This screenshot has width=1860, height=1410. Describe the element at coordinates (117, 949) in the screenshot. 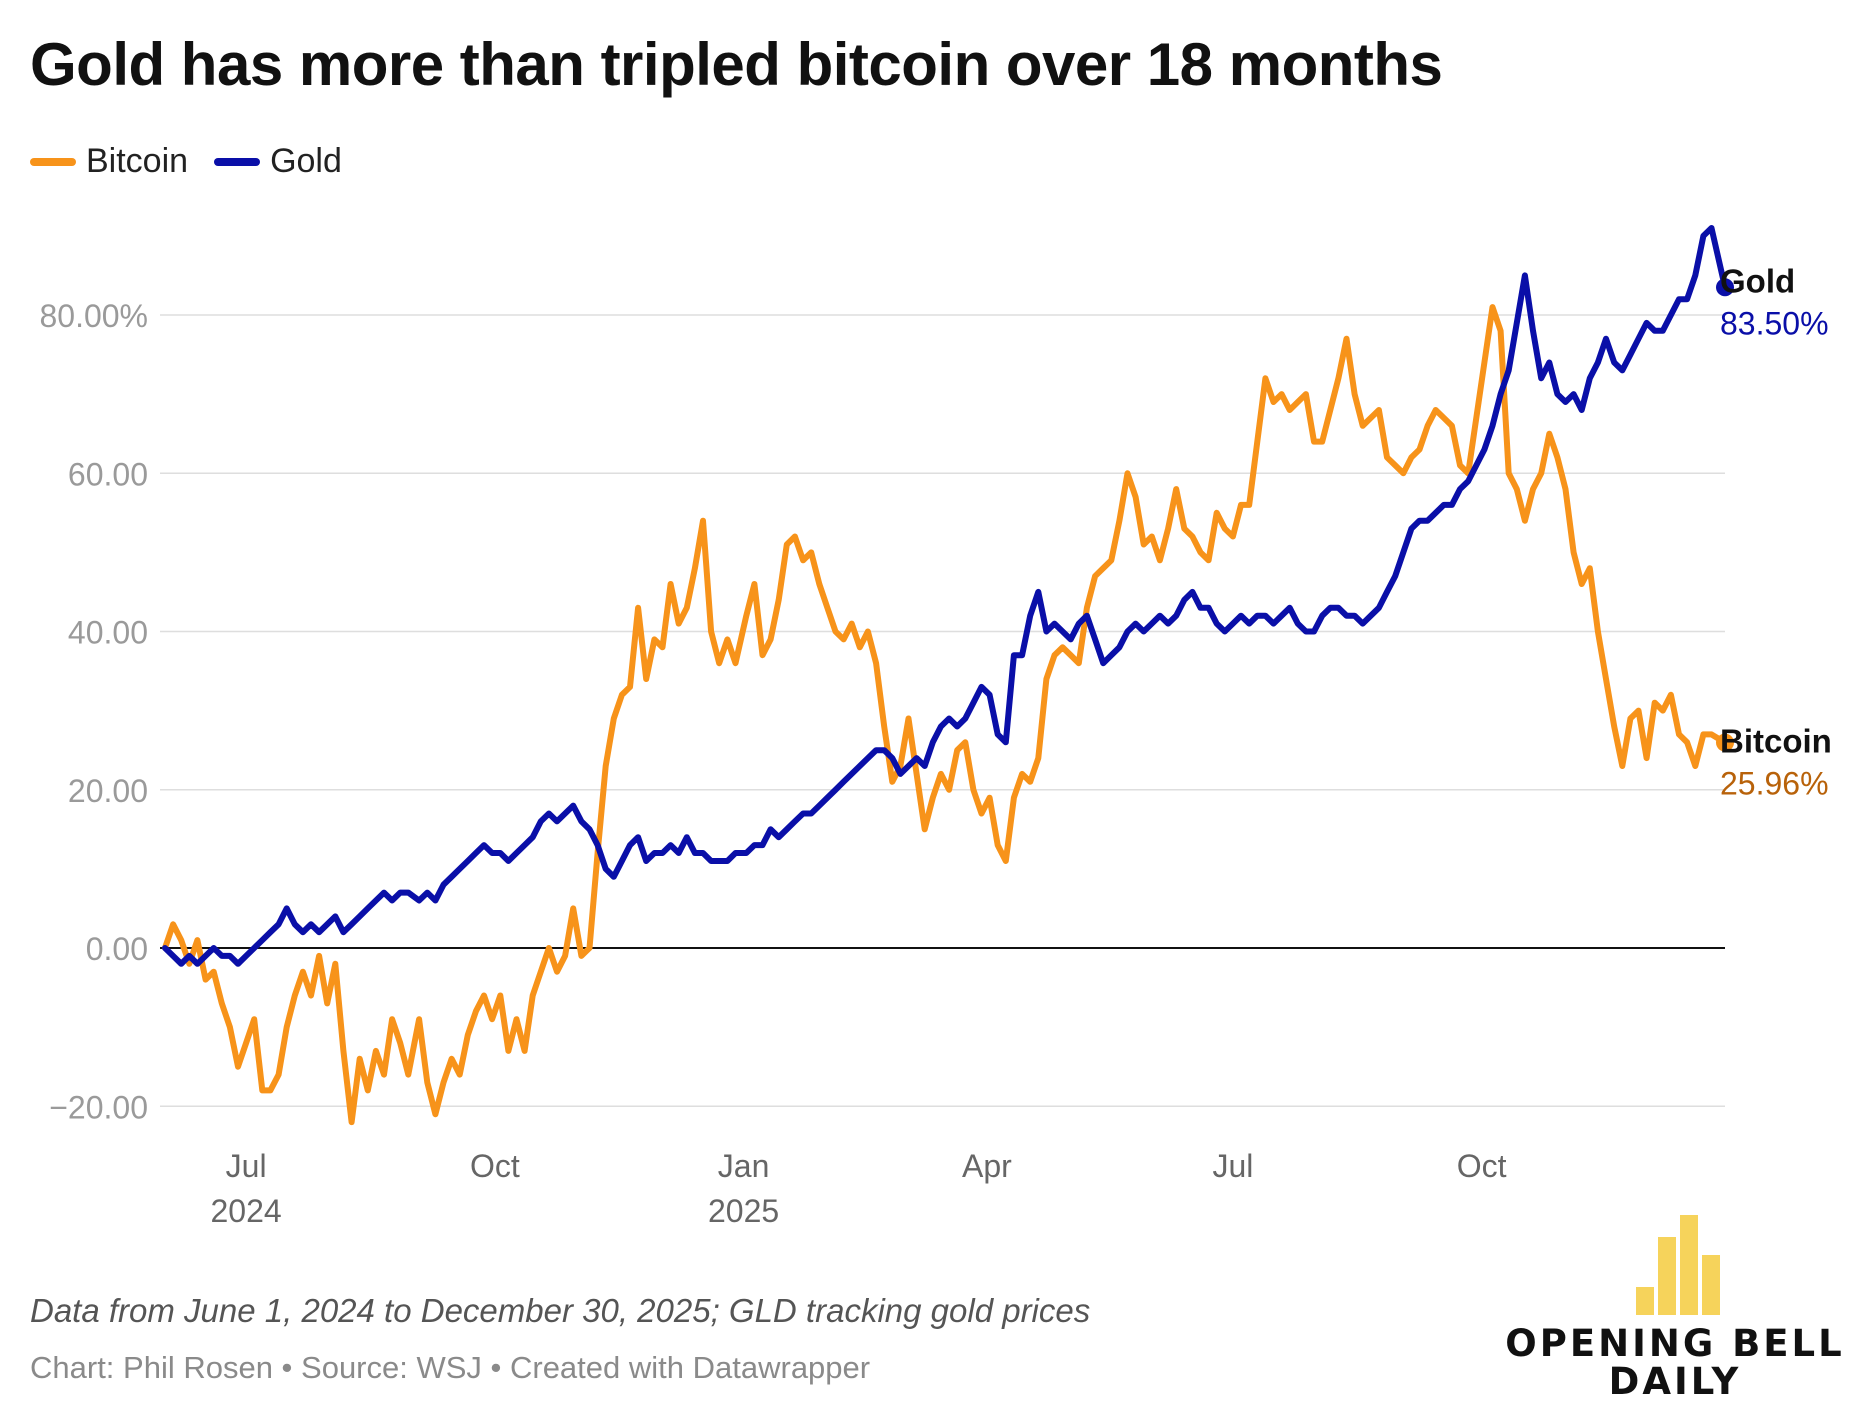

I see `y-tick-label-4: 0.00` at that location.